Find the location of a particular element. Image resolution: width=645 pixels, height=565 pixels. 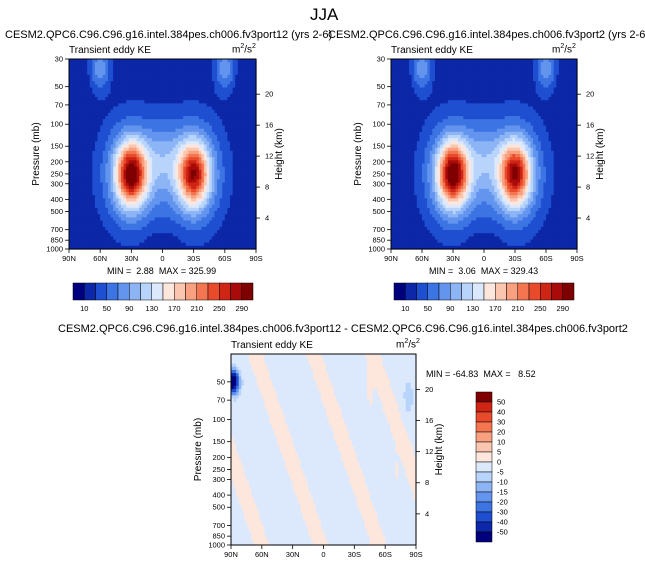

diff-units: m2/s2 is located at coordinates (408, 344).